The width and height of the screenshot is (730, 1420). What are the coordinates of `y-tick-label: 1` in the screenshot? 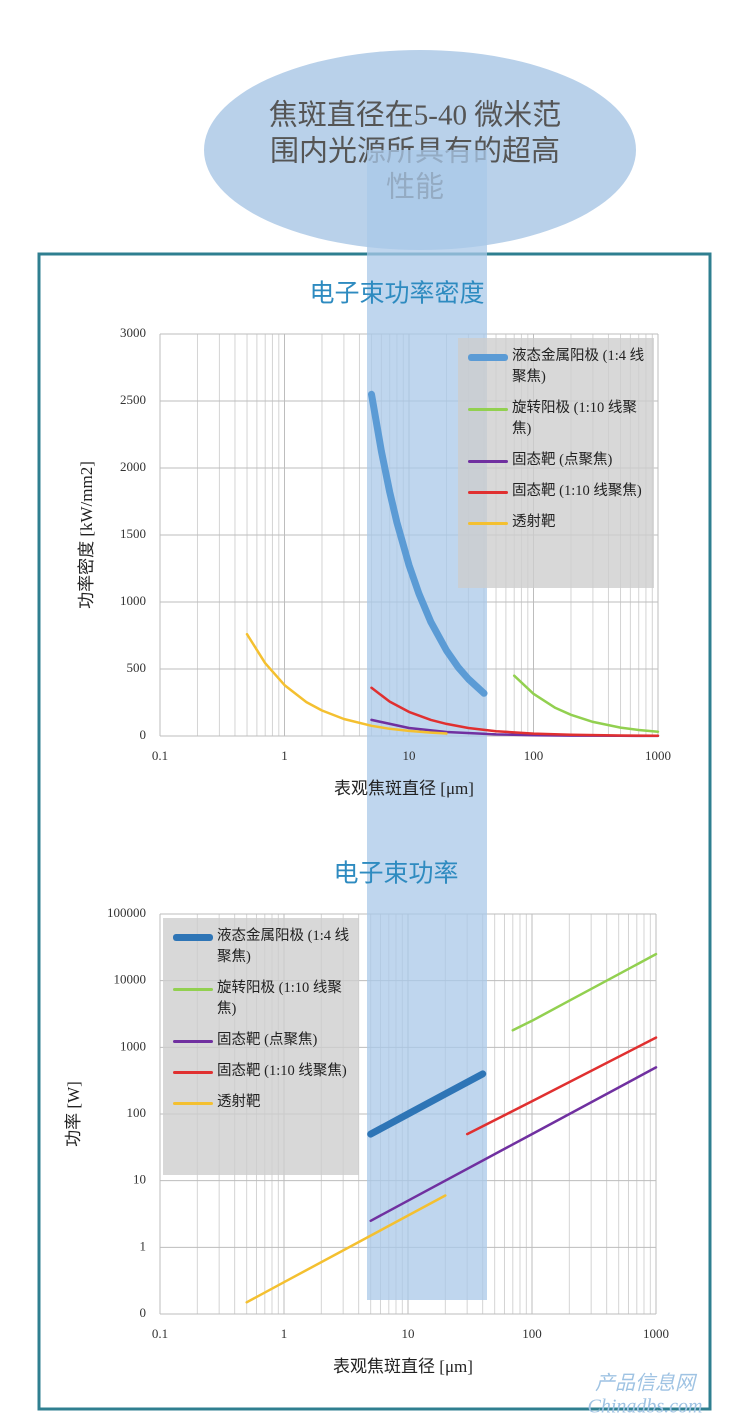 It's located at (143, 1245).